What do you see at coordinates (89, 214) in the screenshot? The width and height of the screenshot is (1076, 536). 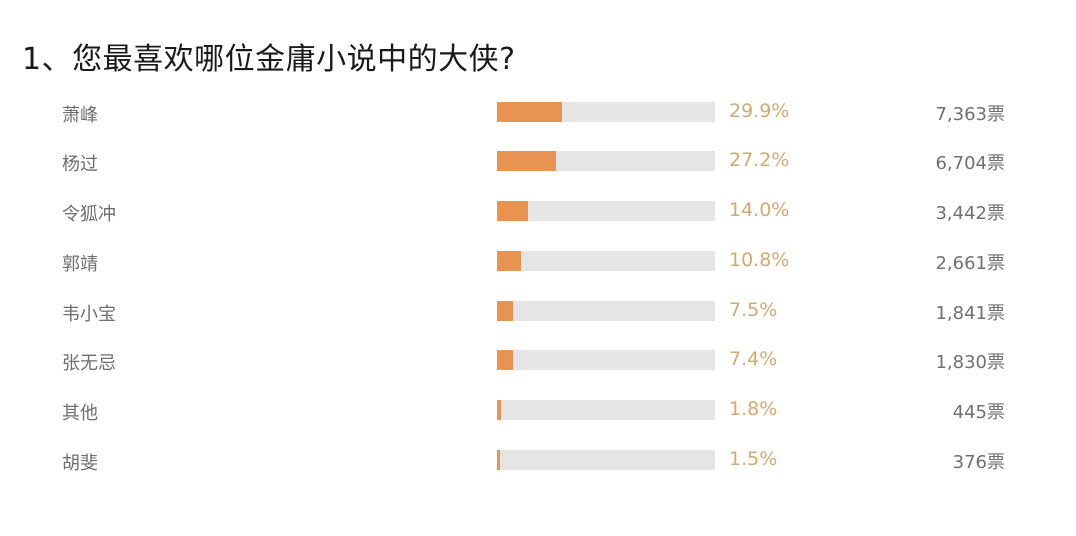 I see `option-name: 令狐冲` at bounding box center [89, 214].